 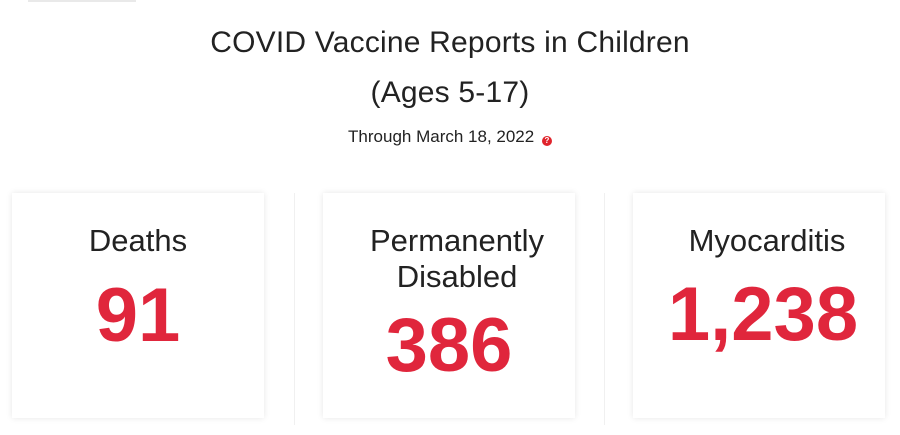 I want to click on top-divider, so click(x=82, y=1).